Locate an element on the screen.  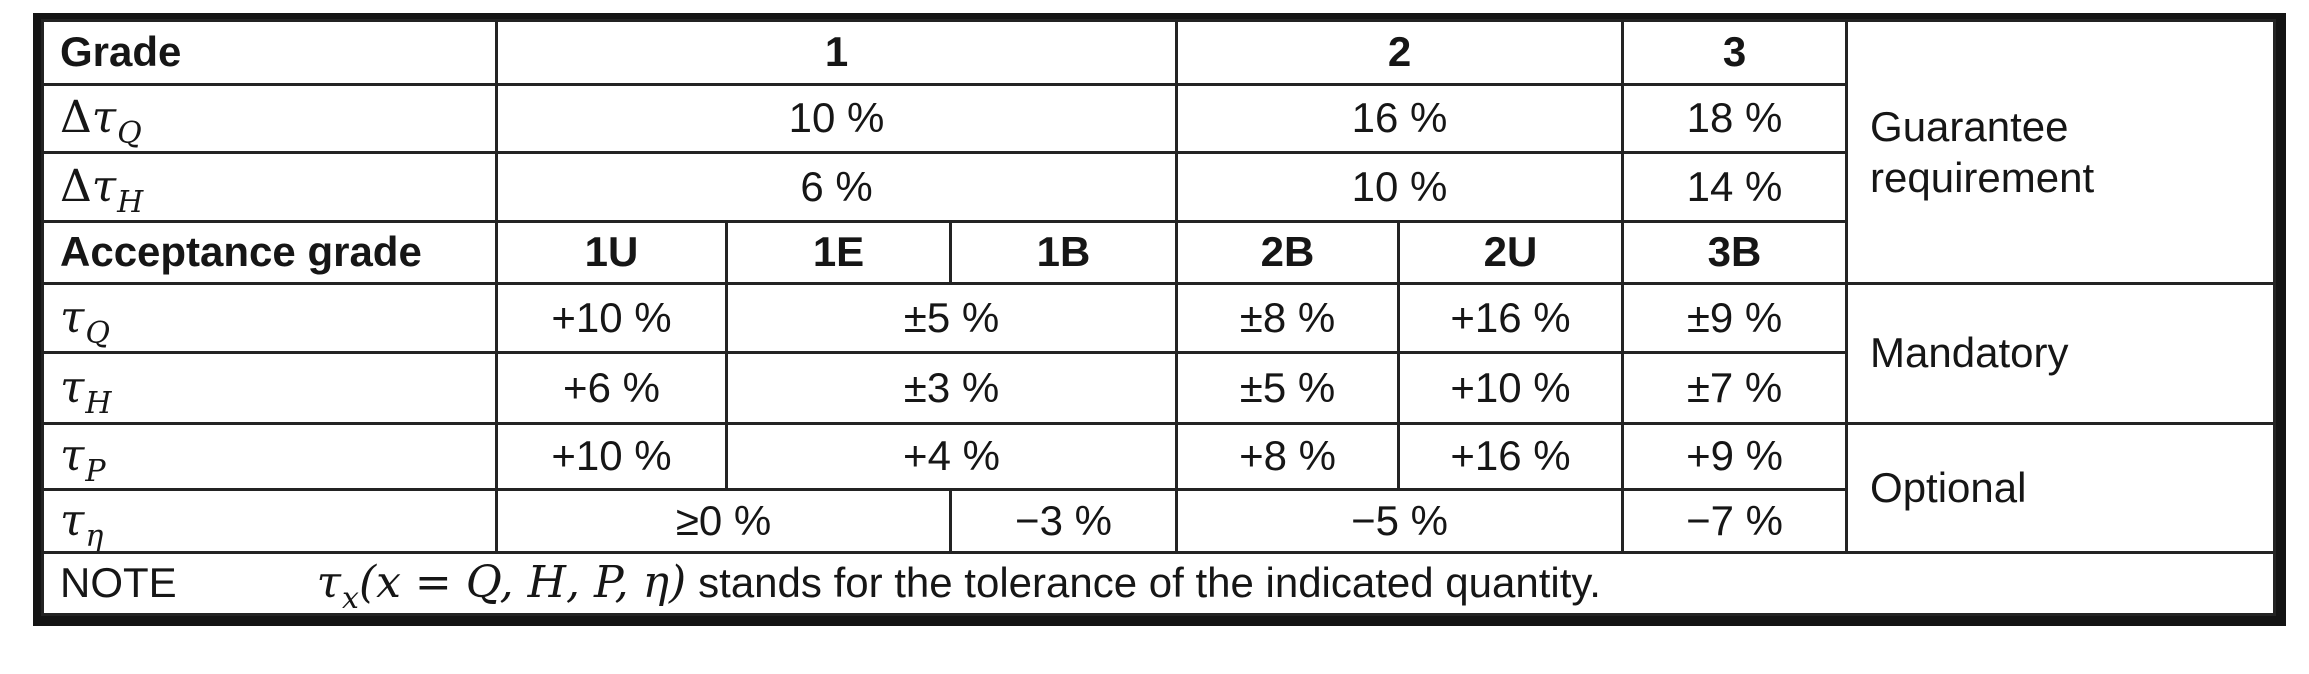
cell-tau-p-label: τP is located at coordinates (269, 456).